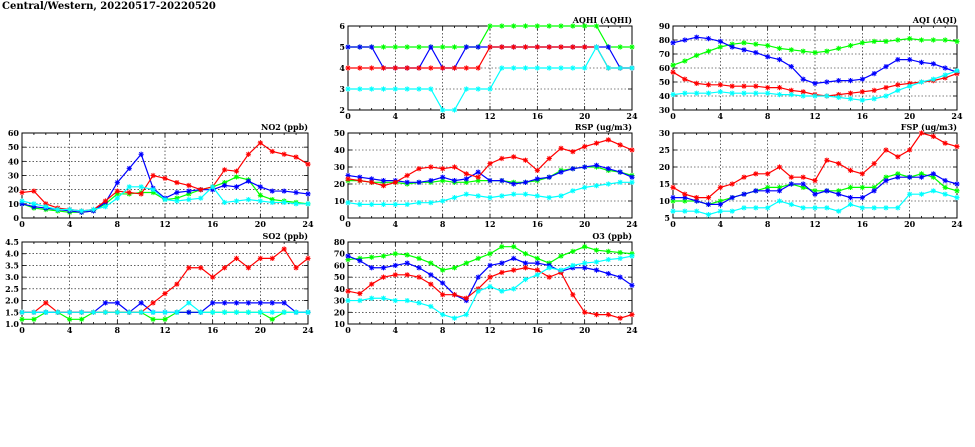 This screenshot has width=975, height=447. Describe the element at coordinates (12, 324) in the screenshot. I see `y-tick-label: 1.0` at that location.